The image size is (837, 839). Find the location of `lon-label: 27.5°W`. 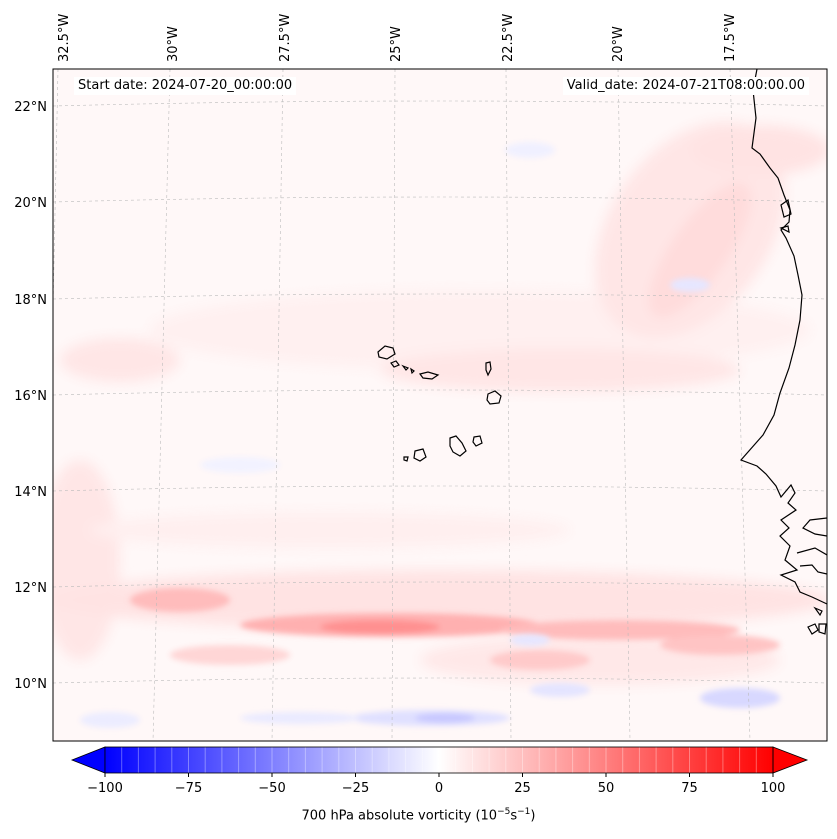

lon-label: 27.5°W is located at coordinates (285, 38).